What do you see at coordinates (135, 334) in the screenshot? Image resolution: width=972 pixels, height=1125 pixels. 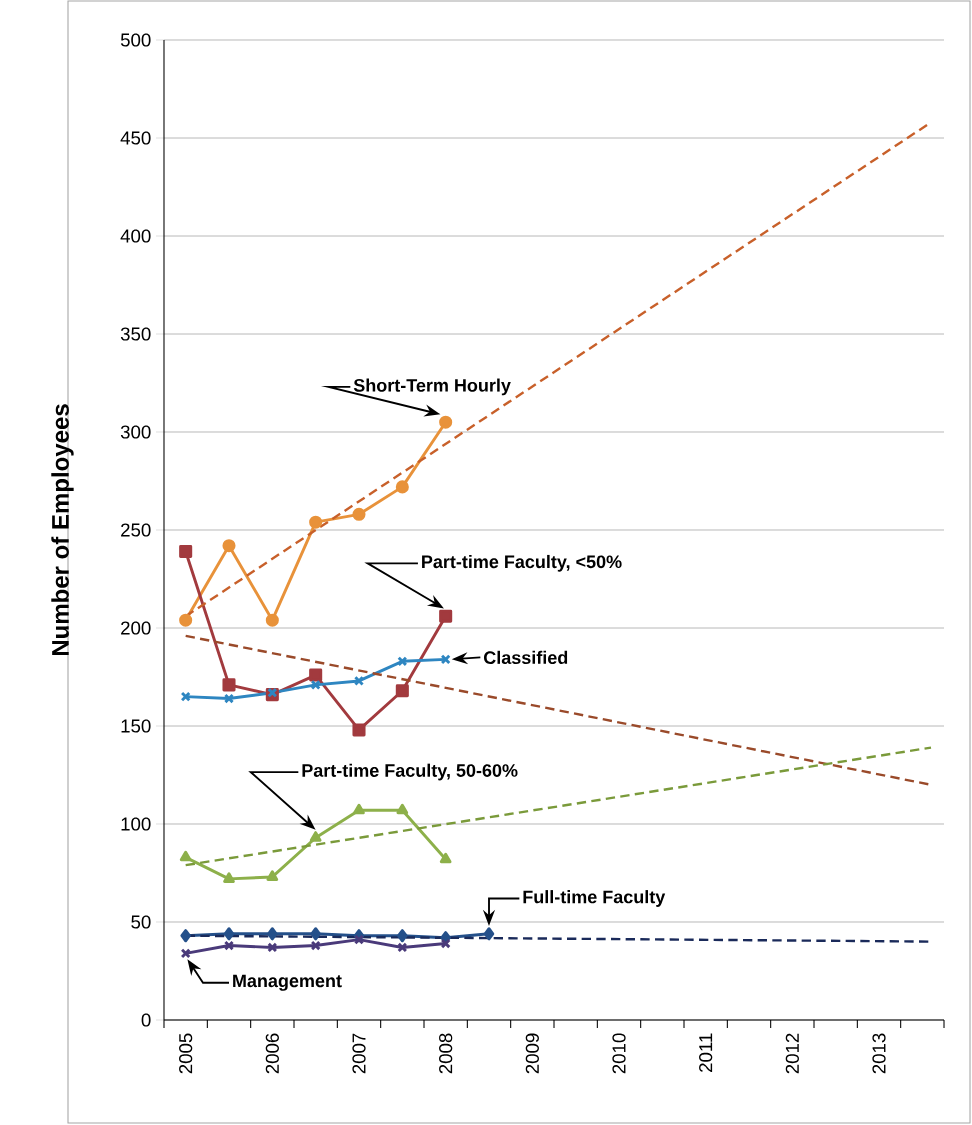 I see `y-tick-label: 350` at bounding box center [135, 334].